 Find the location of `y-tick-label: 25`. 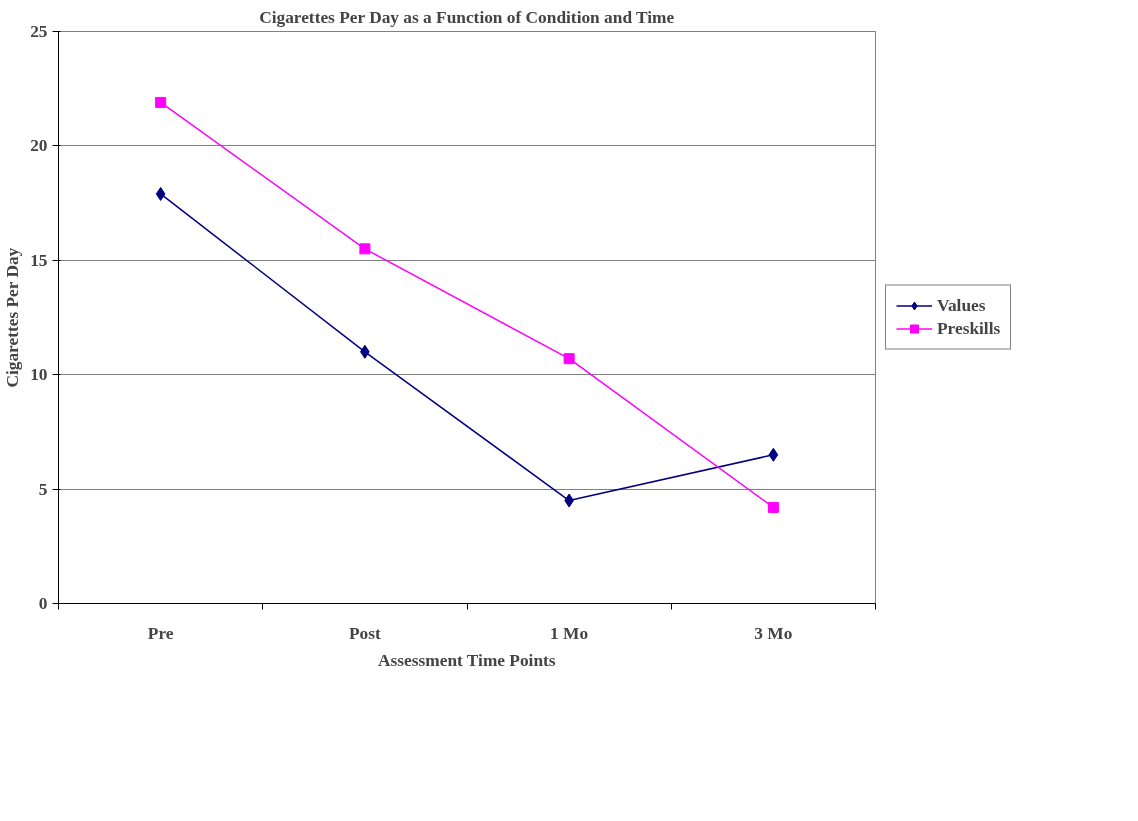

y-tick-label: 25 is located at coordinates (39, 31).